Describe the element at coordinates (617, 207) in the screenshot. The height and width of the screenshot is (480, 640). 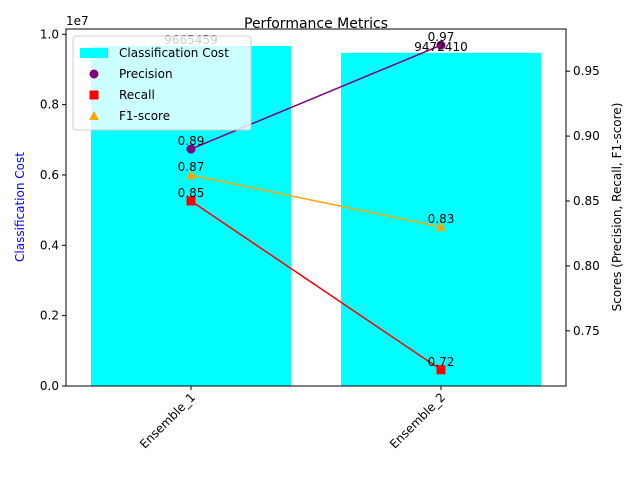
I see `right-axis-label: Scores (Precision, Recall, F1-score)` at that location.